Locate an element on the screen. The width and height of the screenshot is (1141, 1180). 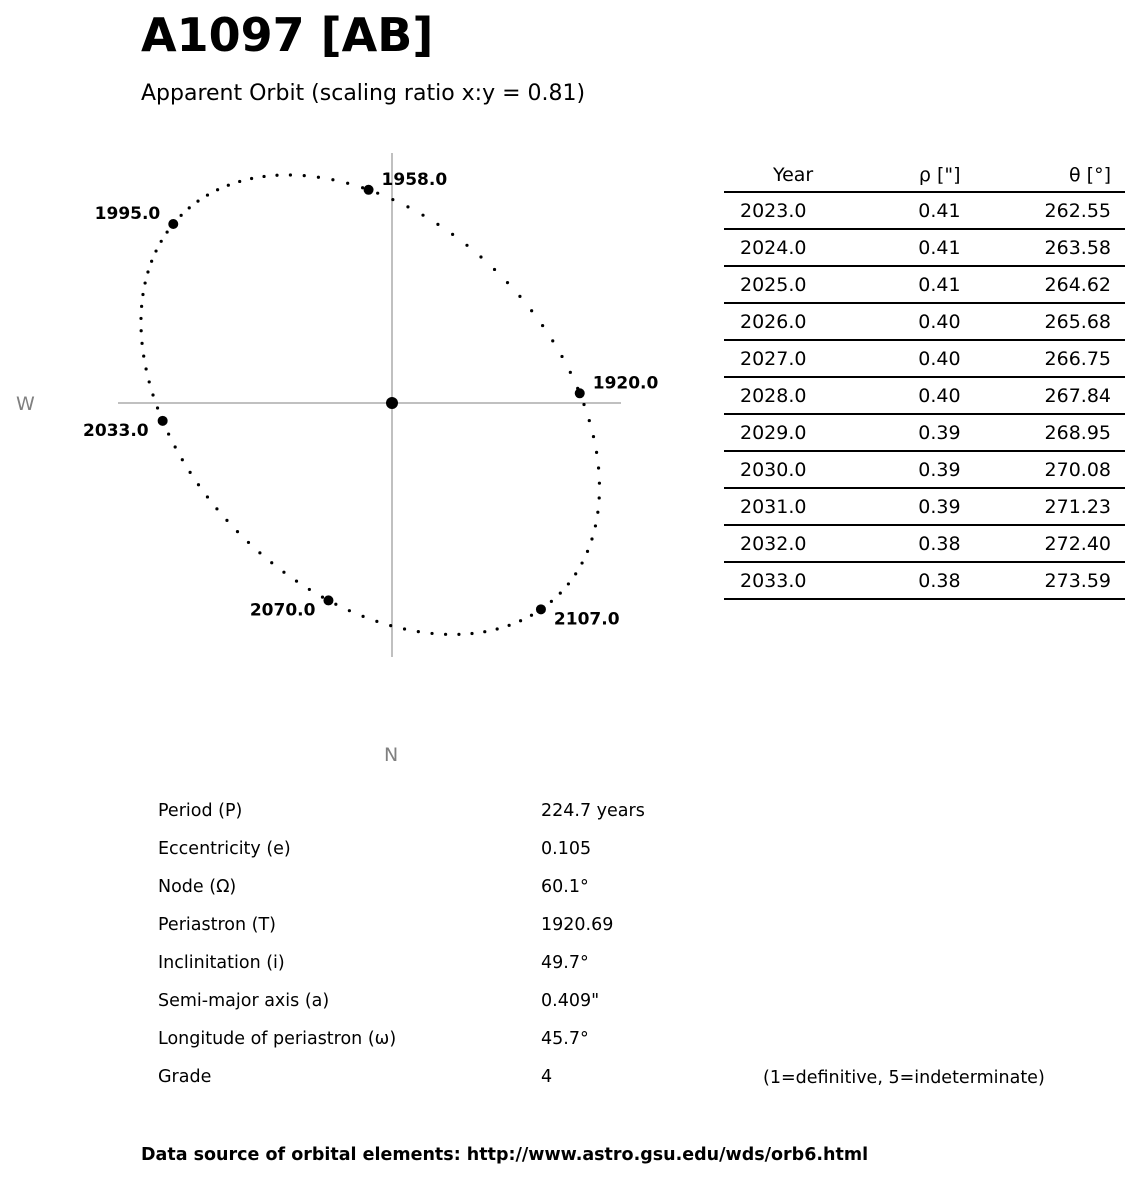
table-header-row: Year ρ ["] θ [°] is located at coordinates (924, 175).